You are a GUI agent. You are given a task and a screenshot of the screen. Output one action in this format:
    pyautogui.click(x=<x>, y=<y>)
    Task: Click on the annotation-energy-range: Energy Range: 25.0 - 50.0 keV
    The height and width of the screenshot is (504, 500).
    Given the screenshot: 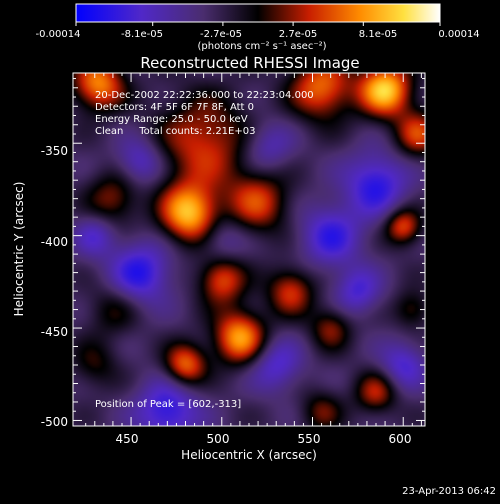 What is the action you would take?
    pyautogui.click(x=171, y=119)
    